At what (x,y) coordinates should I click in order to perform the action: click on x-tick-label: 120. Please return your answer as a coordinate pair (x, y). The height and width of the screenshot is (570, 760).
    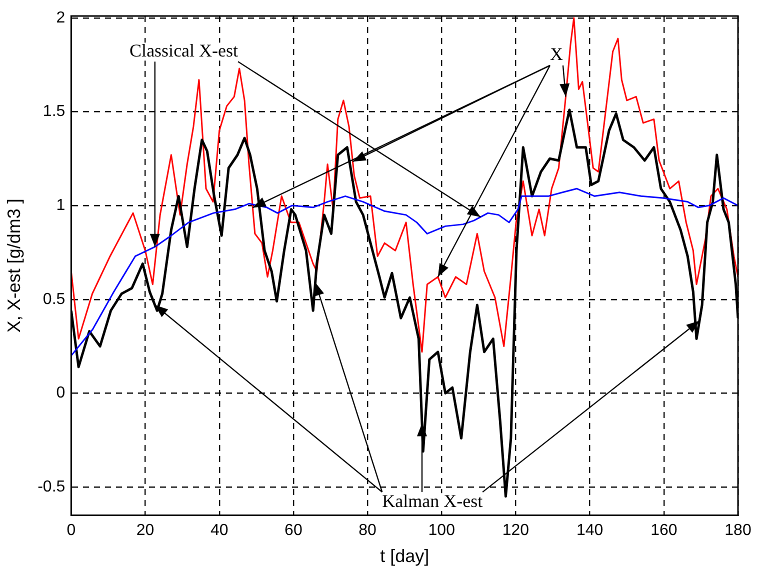
    Looking at the image, I should click on (516, 531).